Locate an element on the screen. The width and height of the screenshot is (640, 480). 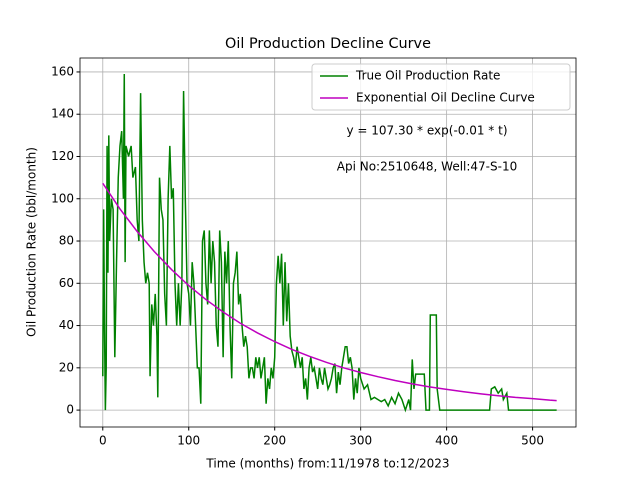
y-tick-label: 140 is located at coordinates (62, 114).